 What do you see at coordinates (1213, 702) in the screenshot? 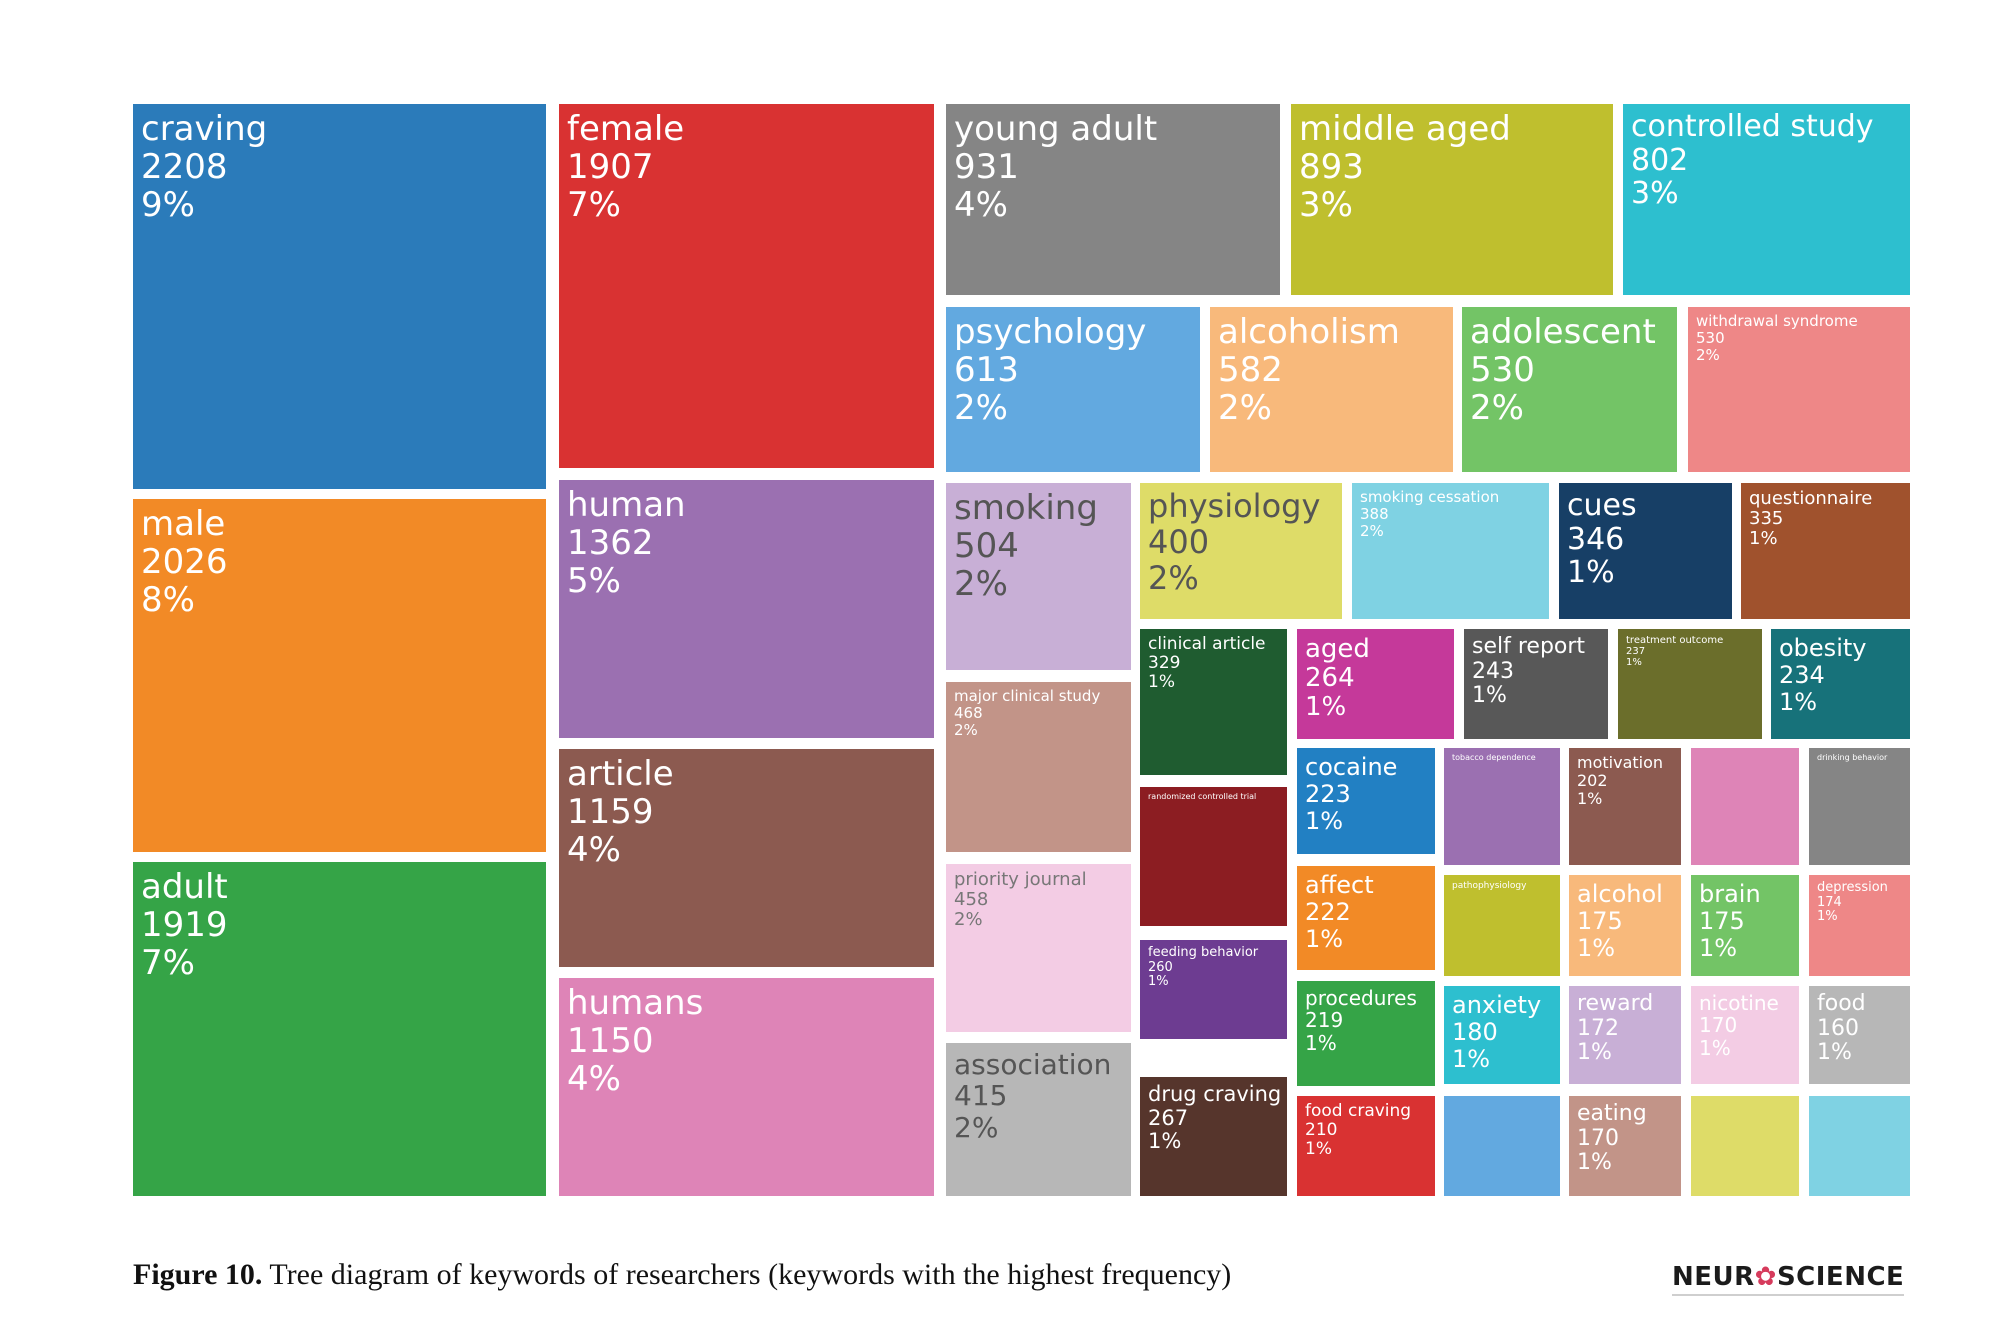
I see `treemap-tile: clinical article 329 1%` at bounding box center [1213, 702].